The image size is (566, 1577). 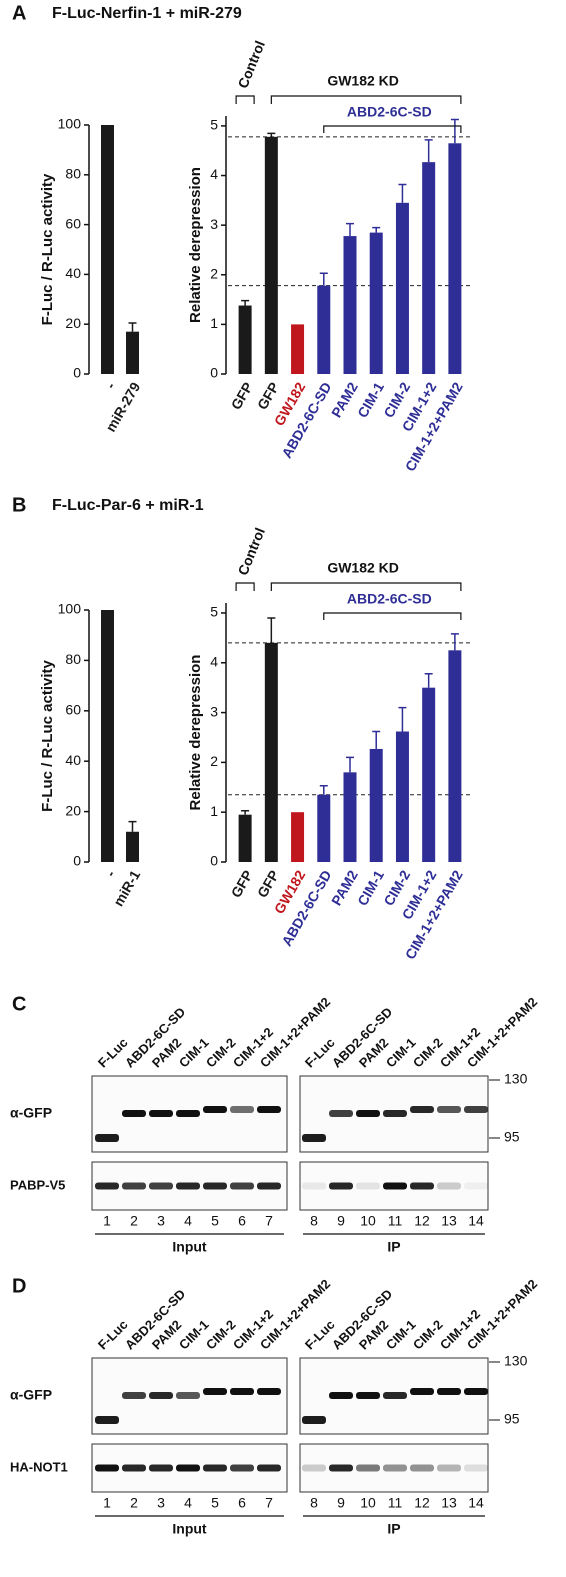 I want to click on panel-label: B, so click(x=19, y=505).